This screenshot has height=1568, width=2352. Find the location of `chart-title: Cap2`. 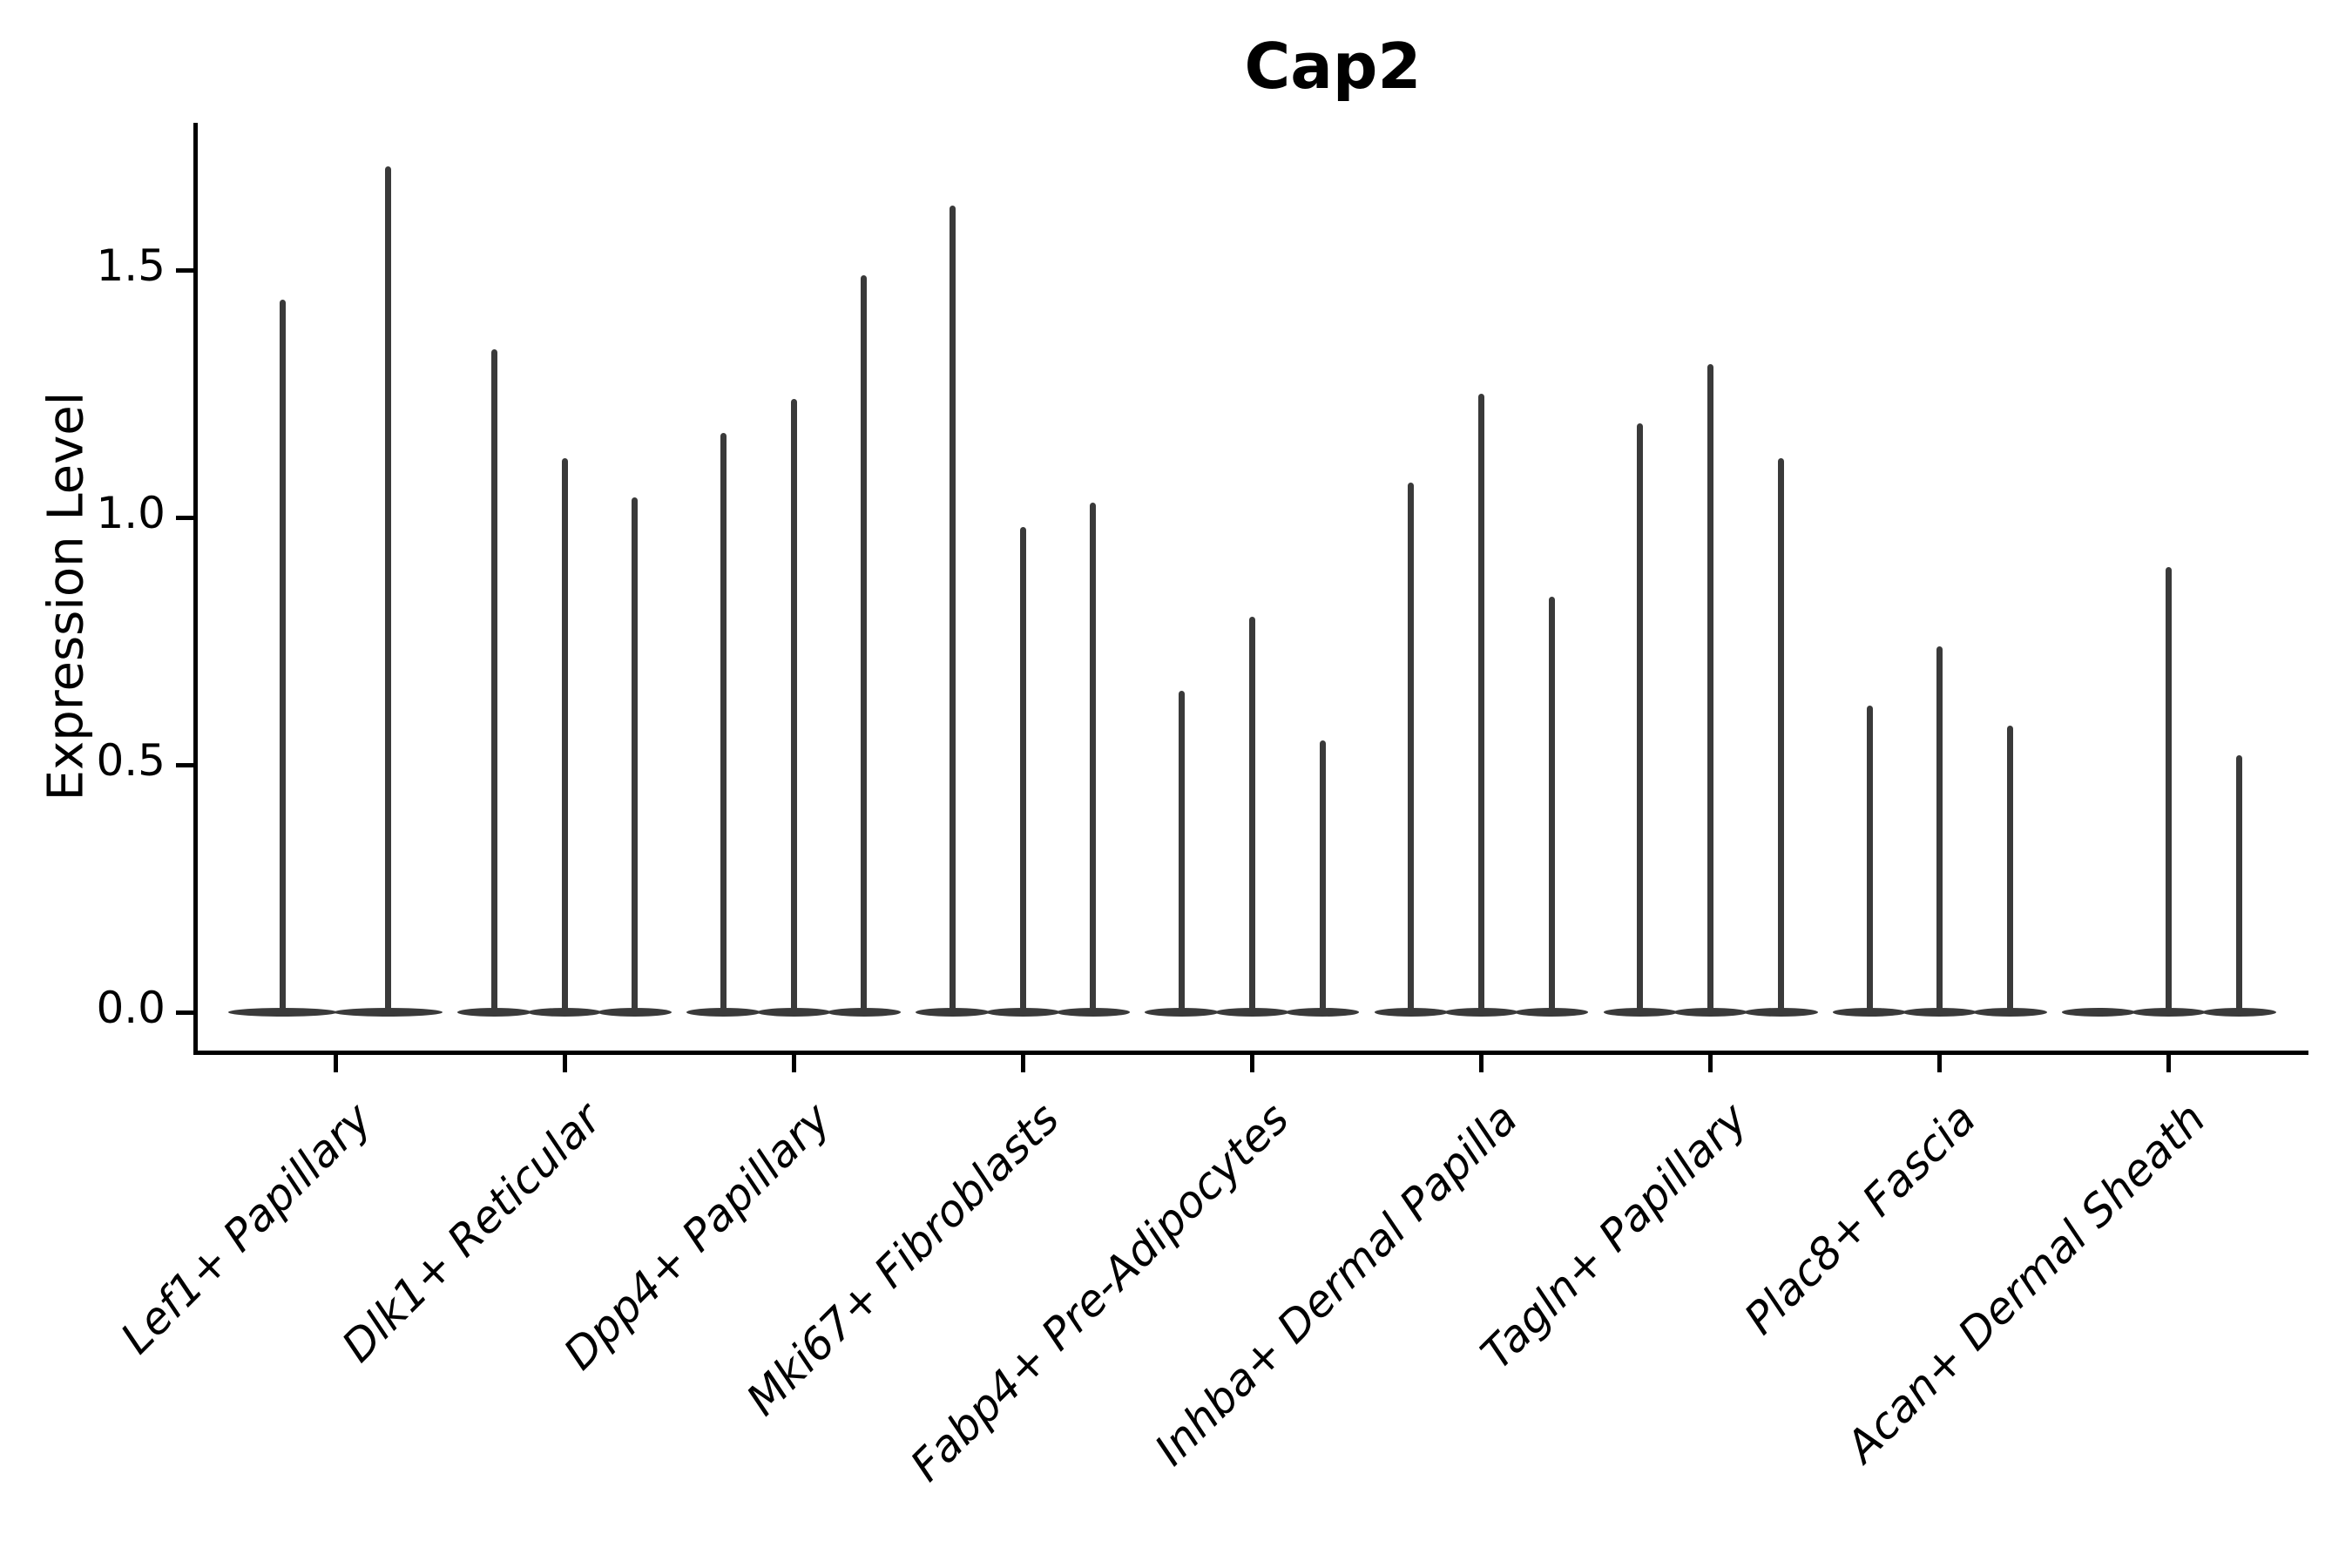

chart-title: Cap2 is located at coordinates (1333, 66).